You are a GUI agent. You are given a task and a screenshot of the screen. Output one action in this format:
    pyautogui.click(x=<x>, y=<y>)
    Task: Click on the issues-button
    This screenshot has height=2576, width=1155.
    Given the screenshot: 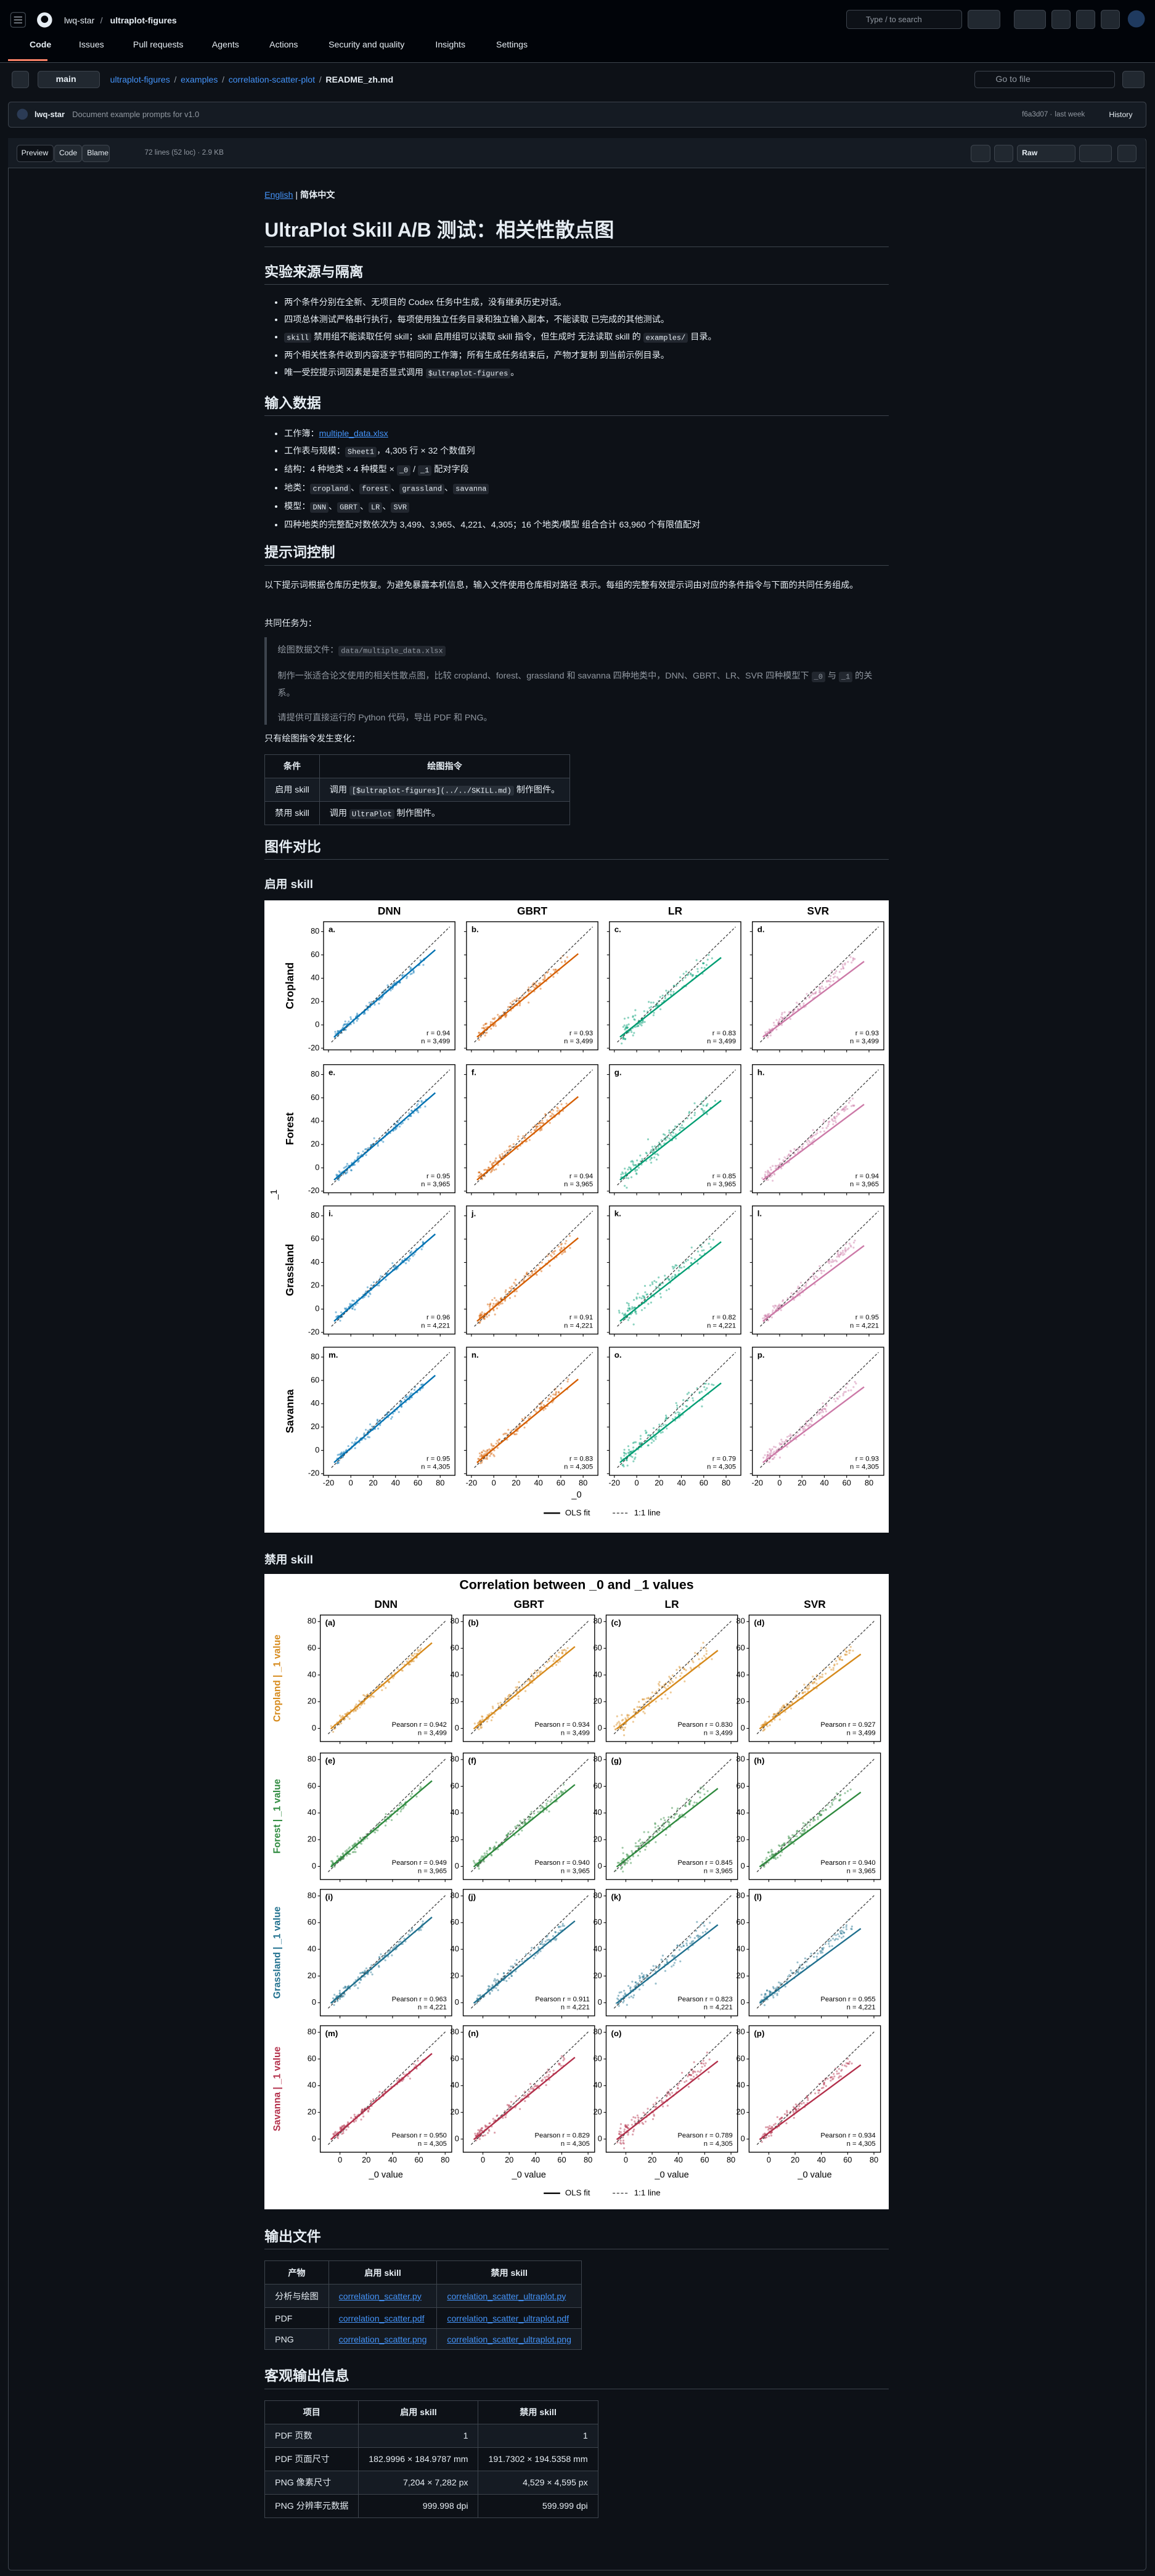 What is the action you would take?
    pyautogui.click(x=1061, y=19)
    